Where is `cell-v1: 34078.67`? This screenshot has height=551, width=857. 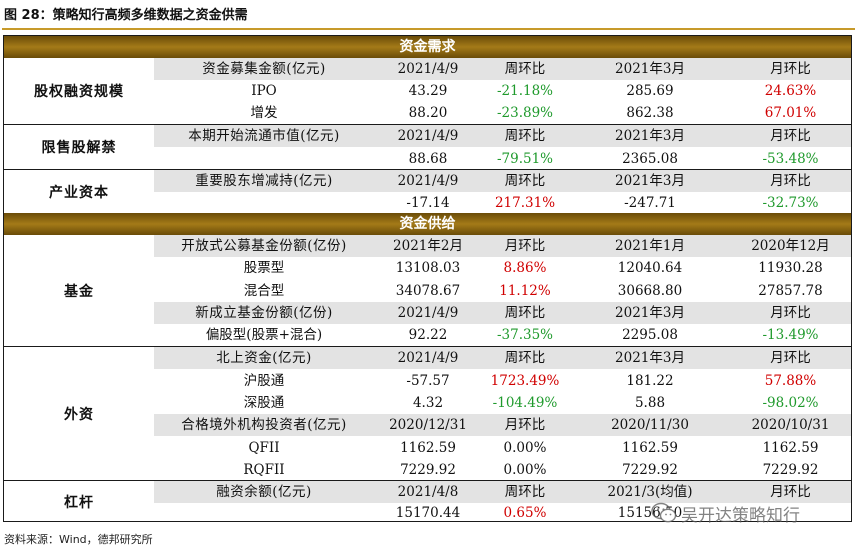
cell-v1: 34078.67 is located at coordinates (428, 290).